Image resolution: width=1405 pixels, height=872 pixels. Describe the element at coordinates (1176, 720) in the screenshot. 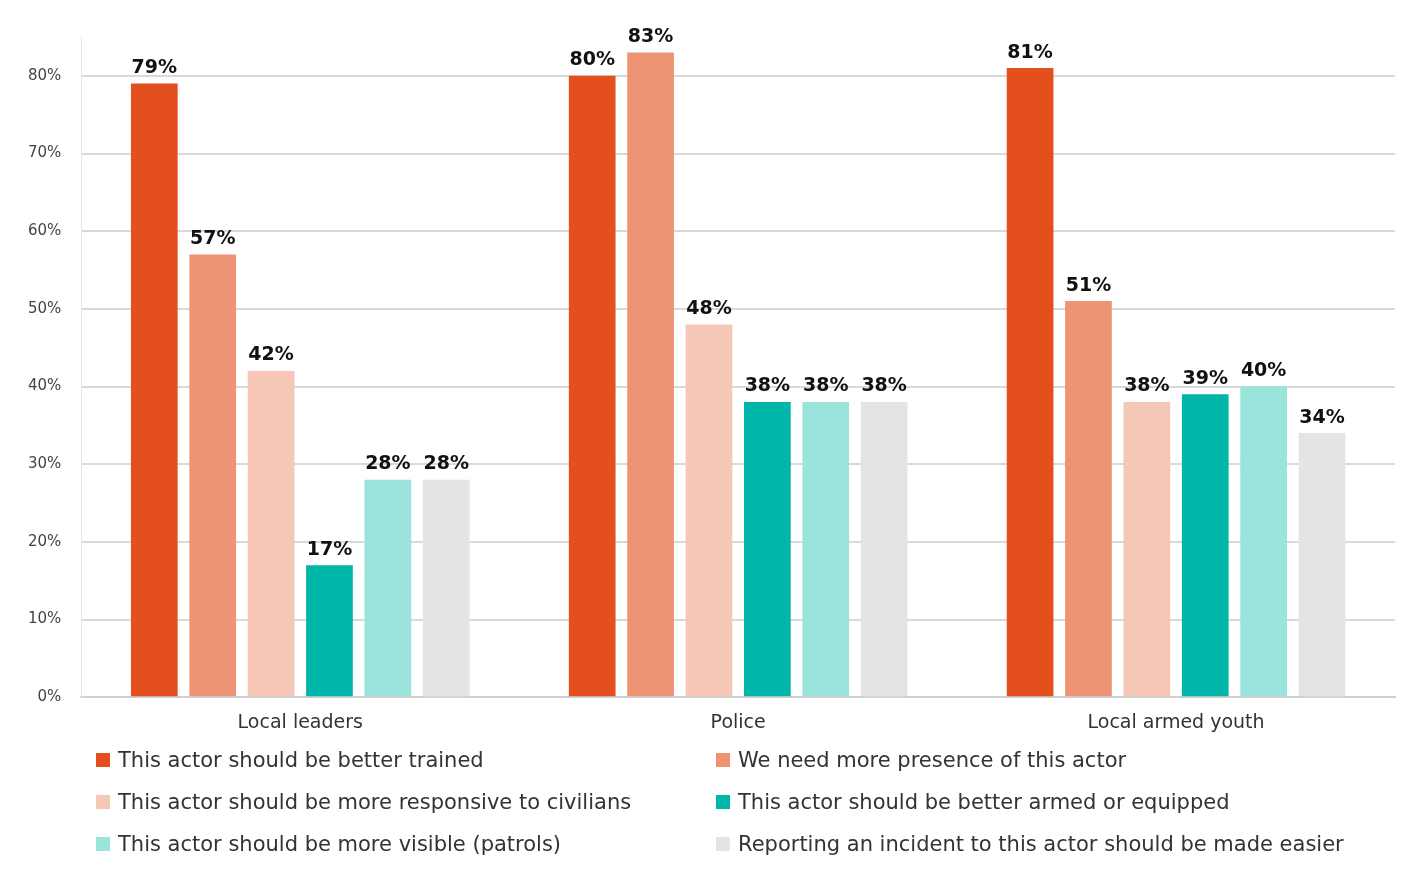

I see `x-tick-label: Local armed youth` at that location.